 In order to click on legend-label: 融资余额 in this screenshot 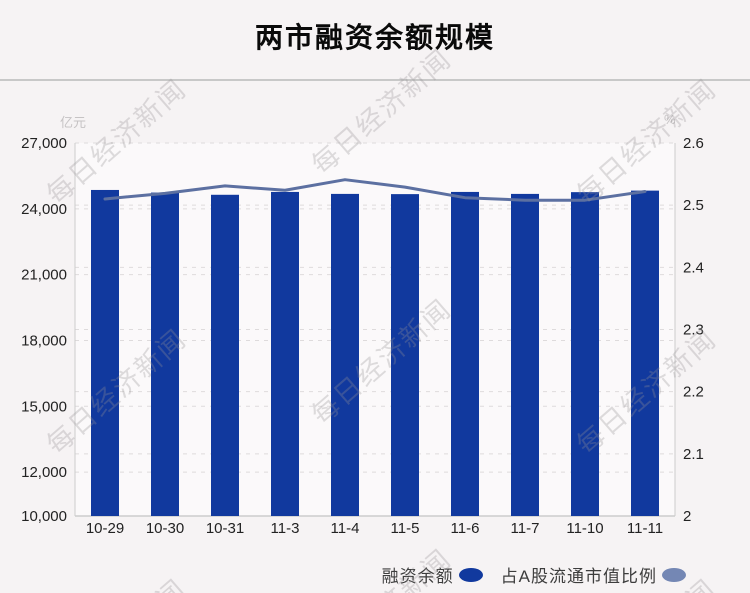, I will do `click(417, 576)`.